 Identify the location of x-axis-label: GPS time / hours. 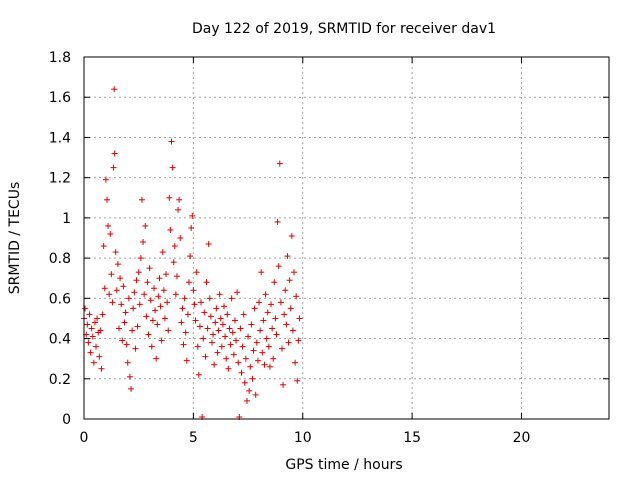
(343, 465).